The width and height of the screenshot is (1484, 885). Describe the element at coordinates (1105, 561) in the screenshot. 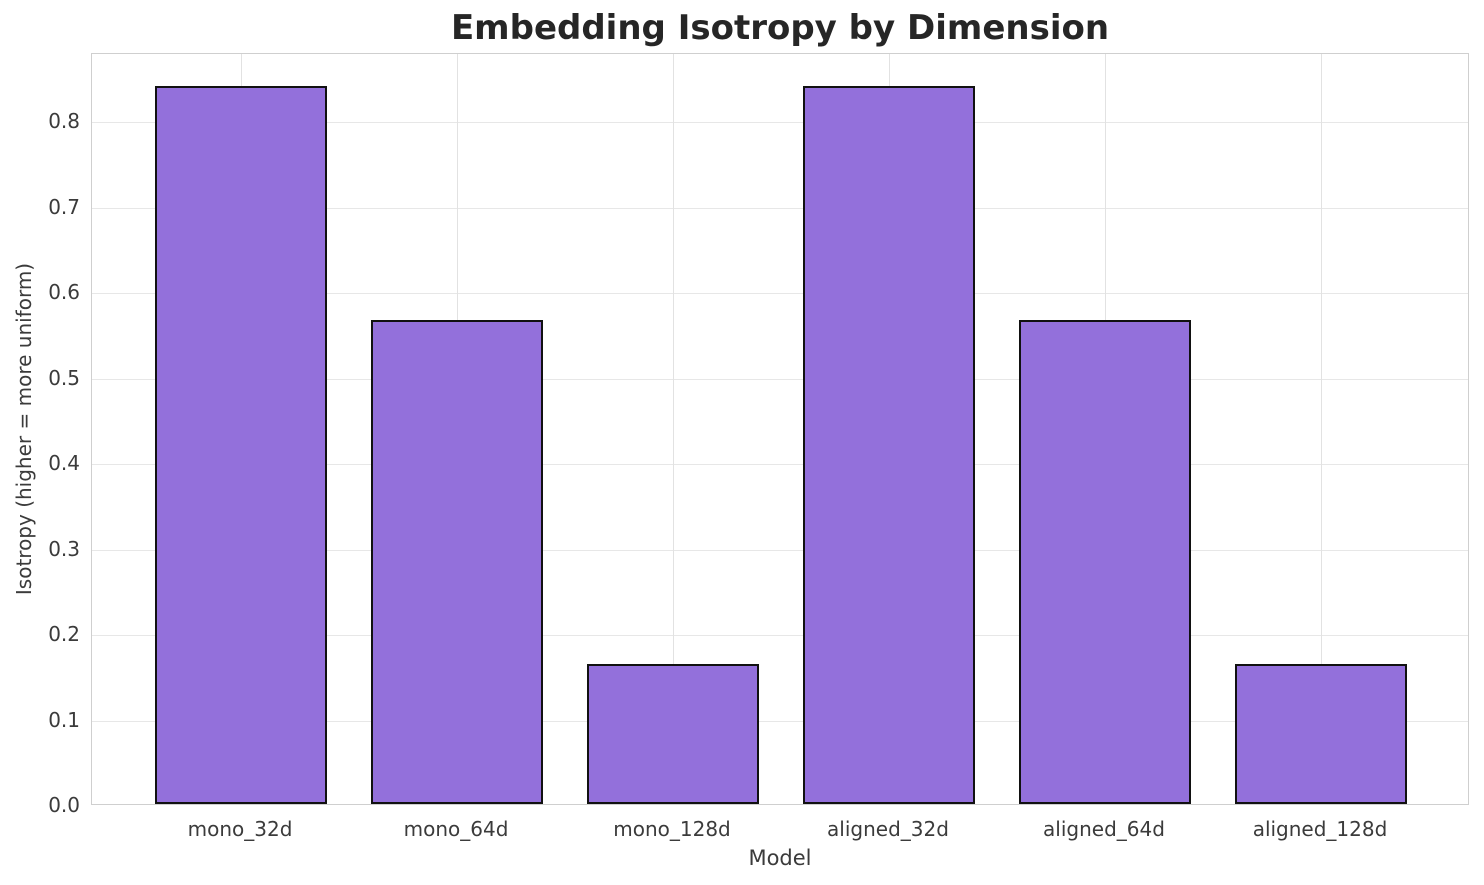

I see `bar-aligned_64d` at that location.